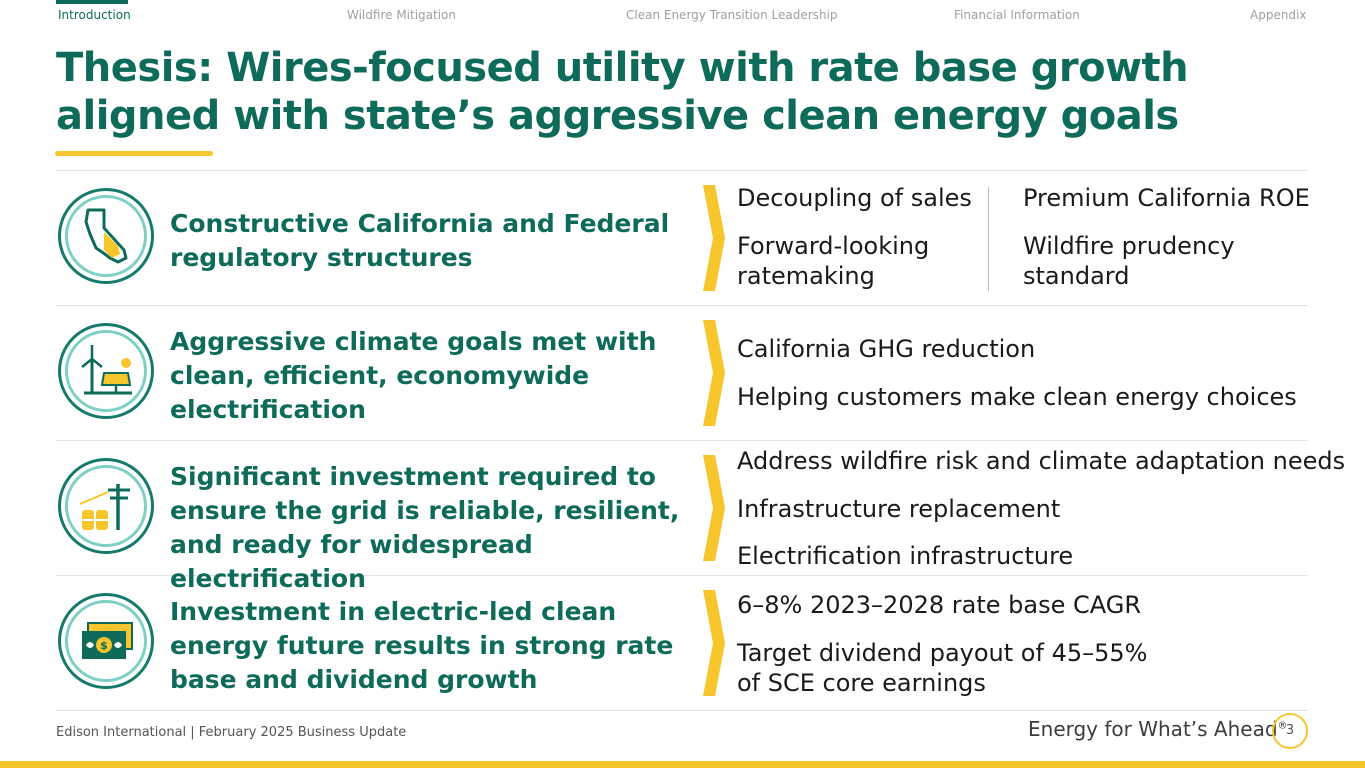  Describe the element at coordinates (134, 153) in the screenshot. I see `title-underline` at that location.